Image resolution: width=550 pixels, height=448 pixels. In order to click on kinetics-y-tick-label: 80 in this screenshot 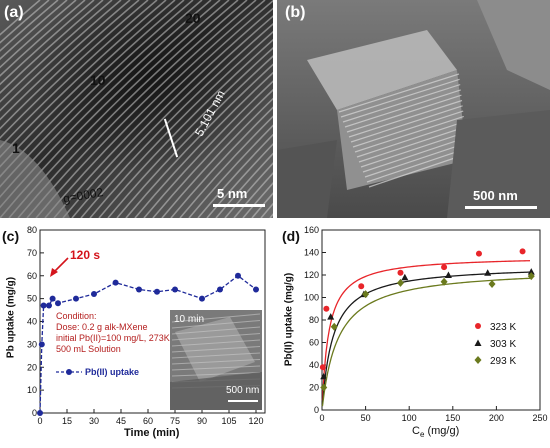, I will do `click(32, 230)`.